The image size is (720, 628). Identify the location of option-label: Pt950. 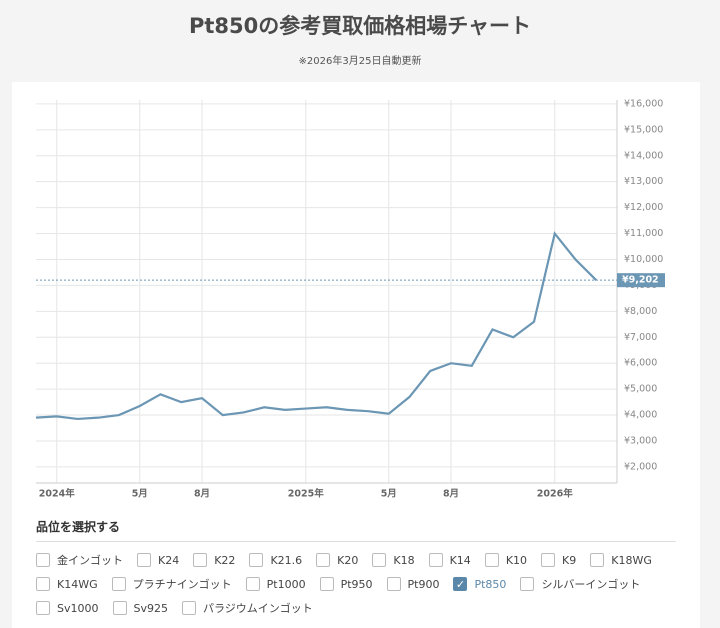
(356, 584).